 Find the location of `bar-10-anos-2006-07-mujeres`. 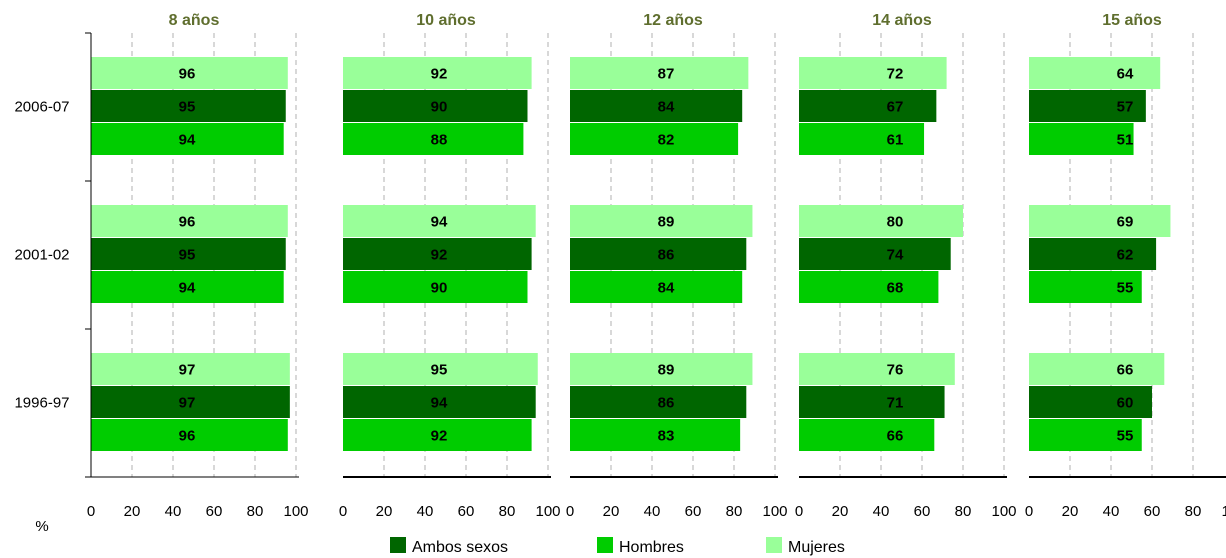

bar-10-anos-2006-07-mujeres is located at coordinates (437, 73).